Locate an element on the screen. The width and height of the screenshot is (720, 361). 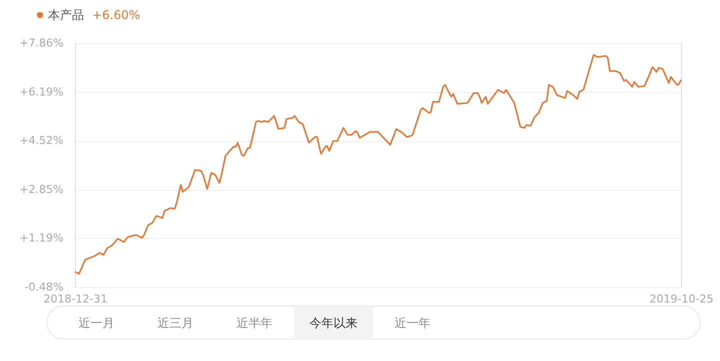
text: 近一年 is located at coordinates (412, 323).